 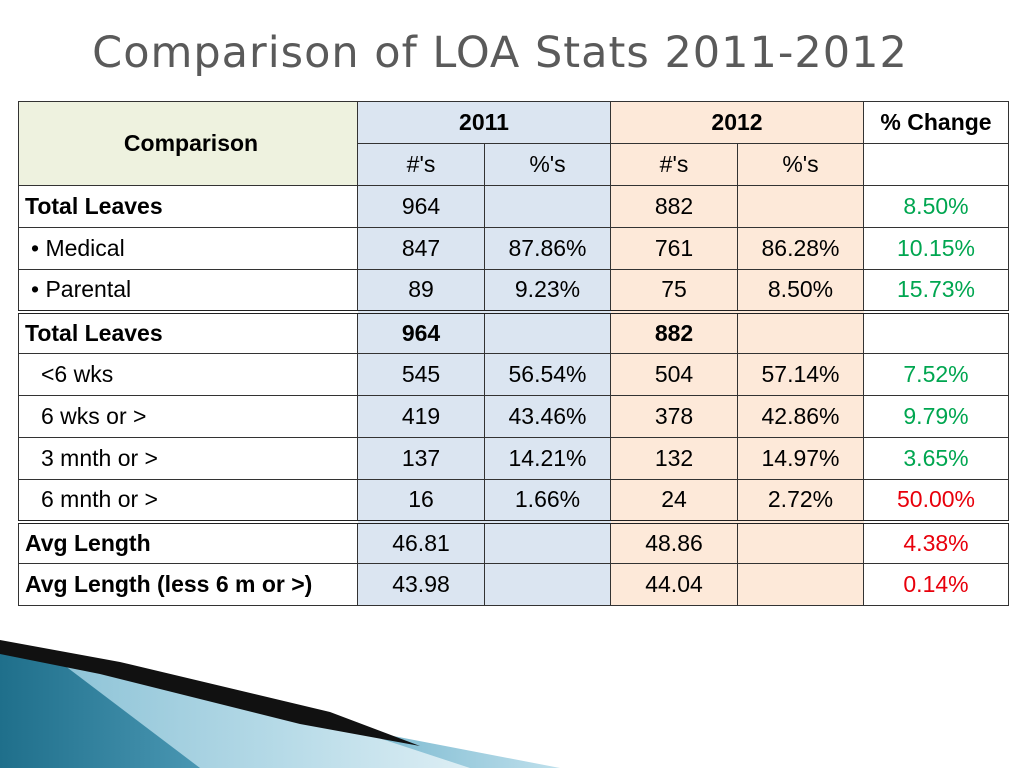 I want to click on value-2012-num: 75, so click(x=674, y=291).